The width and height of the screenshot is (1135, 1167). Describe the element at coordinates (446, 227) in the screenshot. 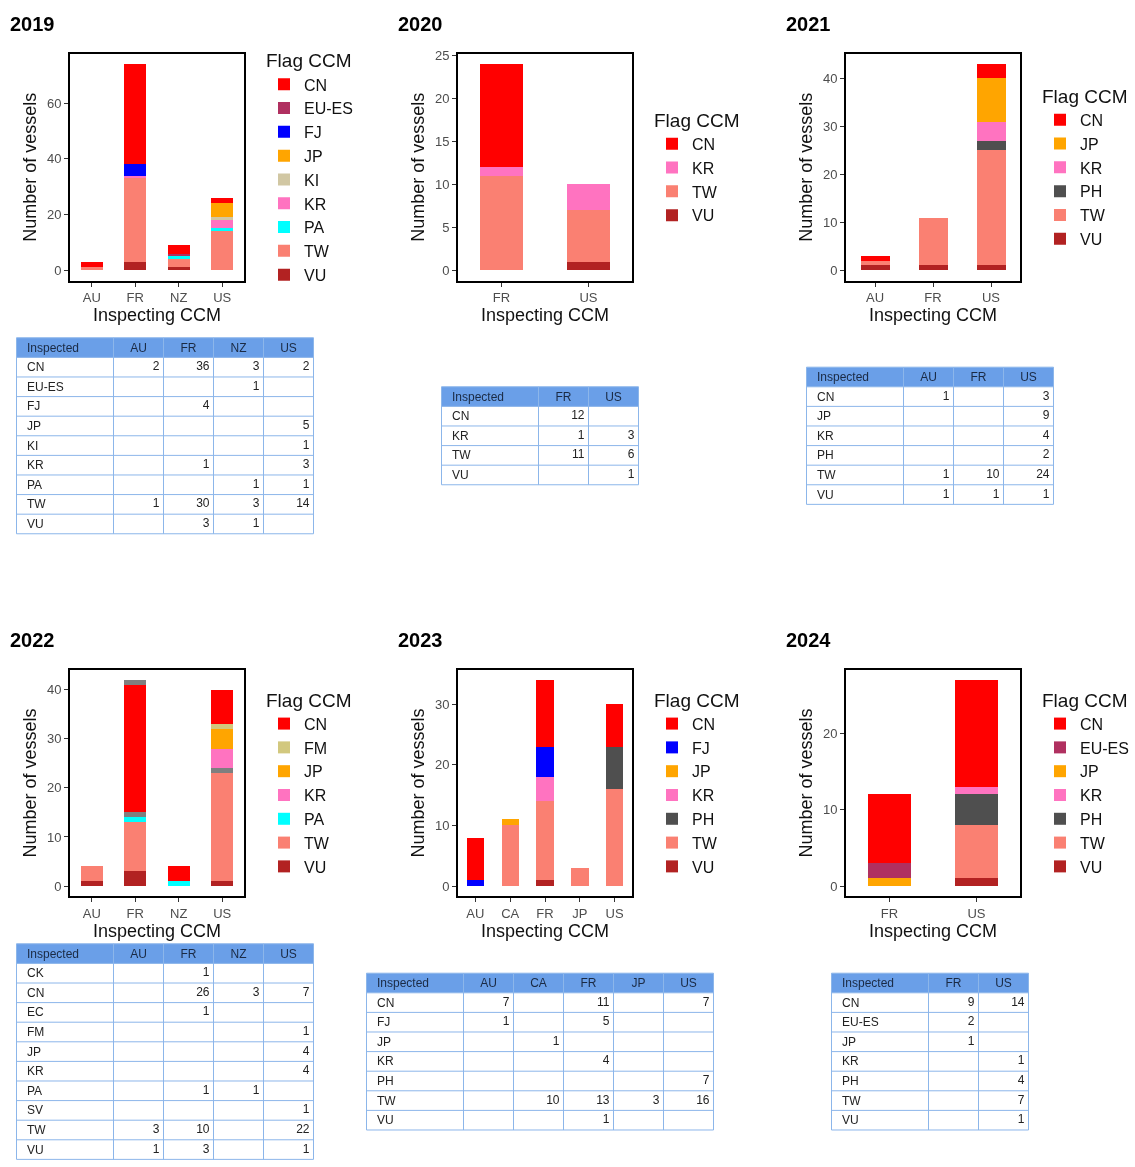

I see `y-tick-label: 5` at that location.